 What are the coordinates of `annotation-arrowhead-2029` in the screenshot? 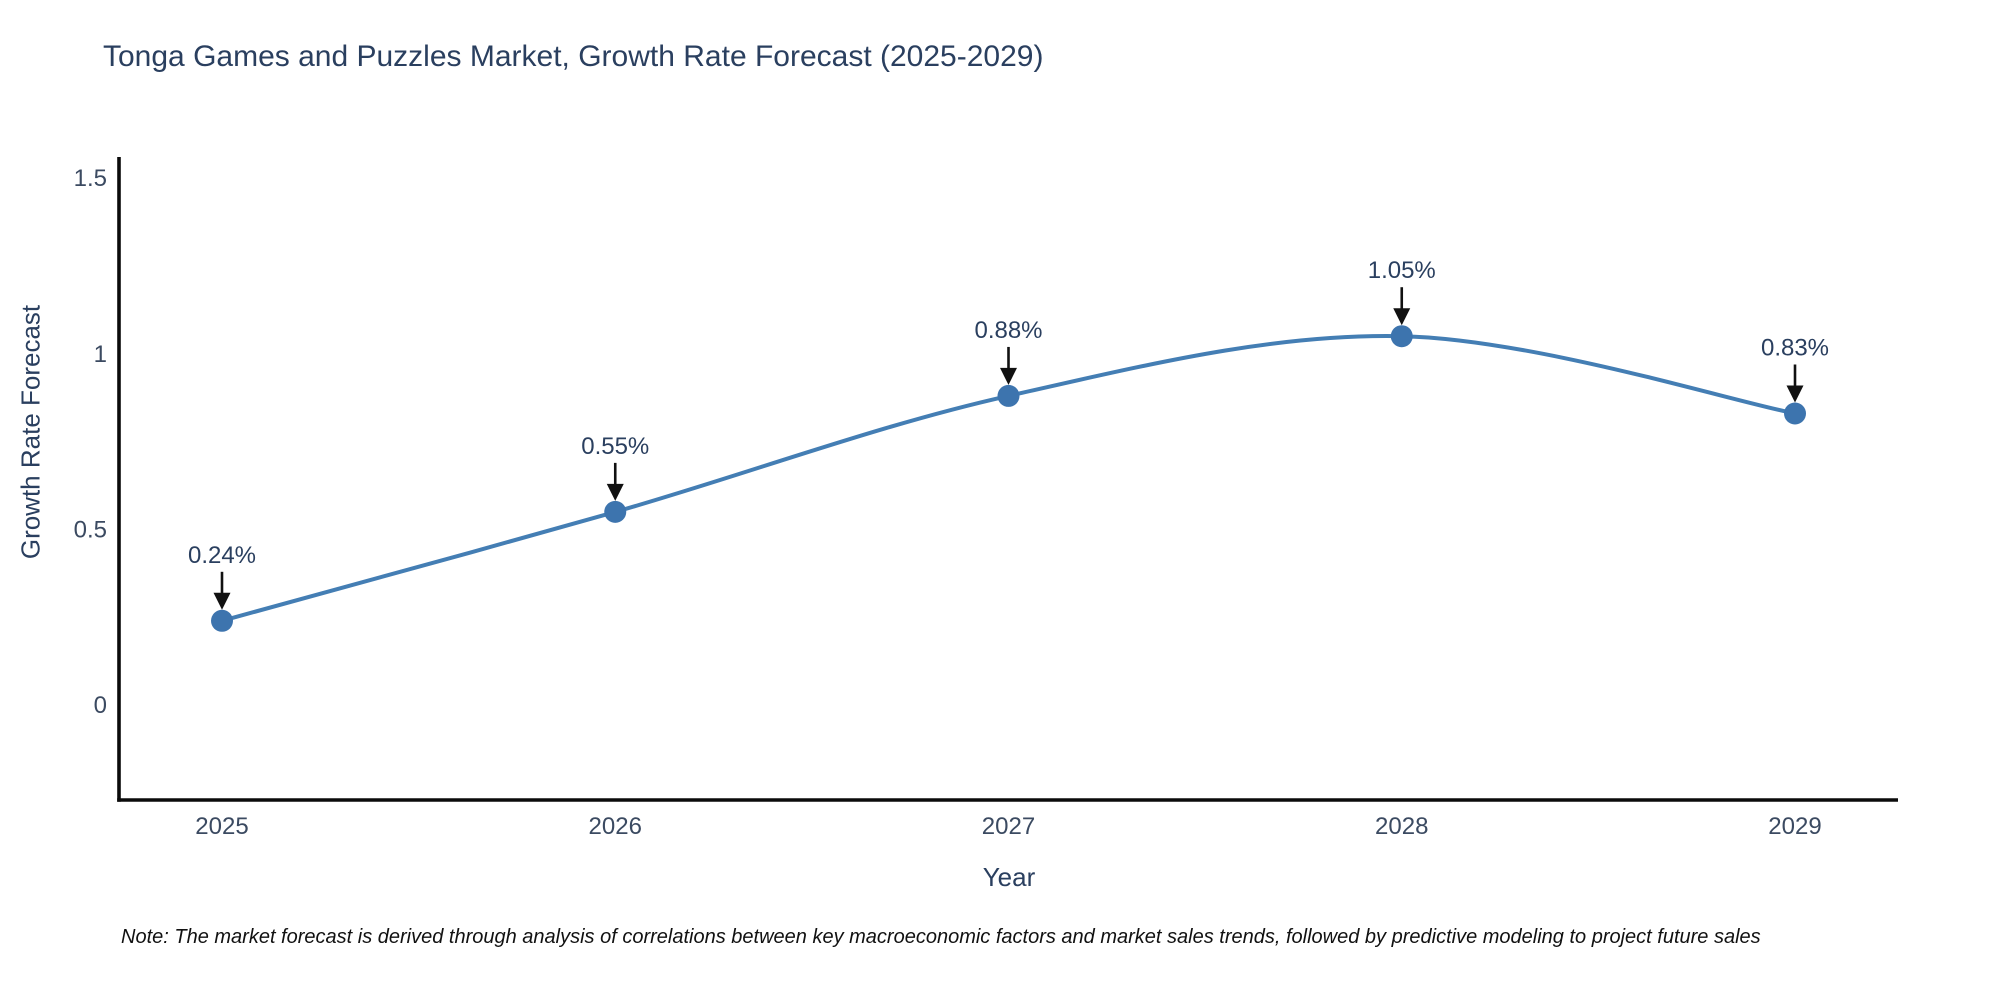 It's located at (1795, 394).